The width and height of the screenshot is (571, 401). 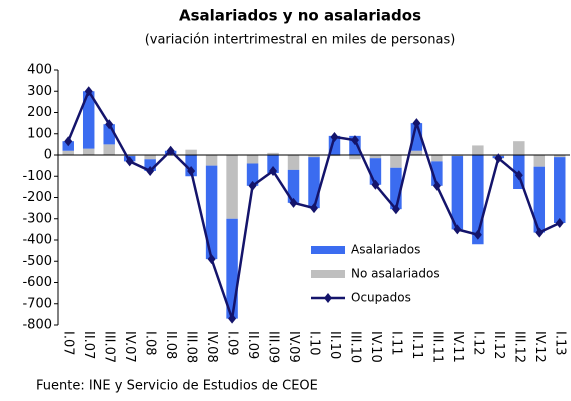 What do you see at coordinates (37, 303) in the screenshot?
I see `y-tick-label: -700` at bounding box center [37, 303].